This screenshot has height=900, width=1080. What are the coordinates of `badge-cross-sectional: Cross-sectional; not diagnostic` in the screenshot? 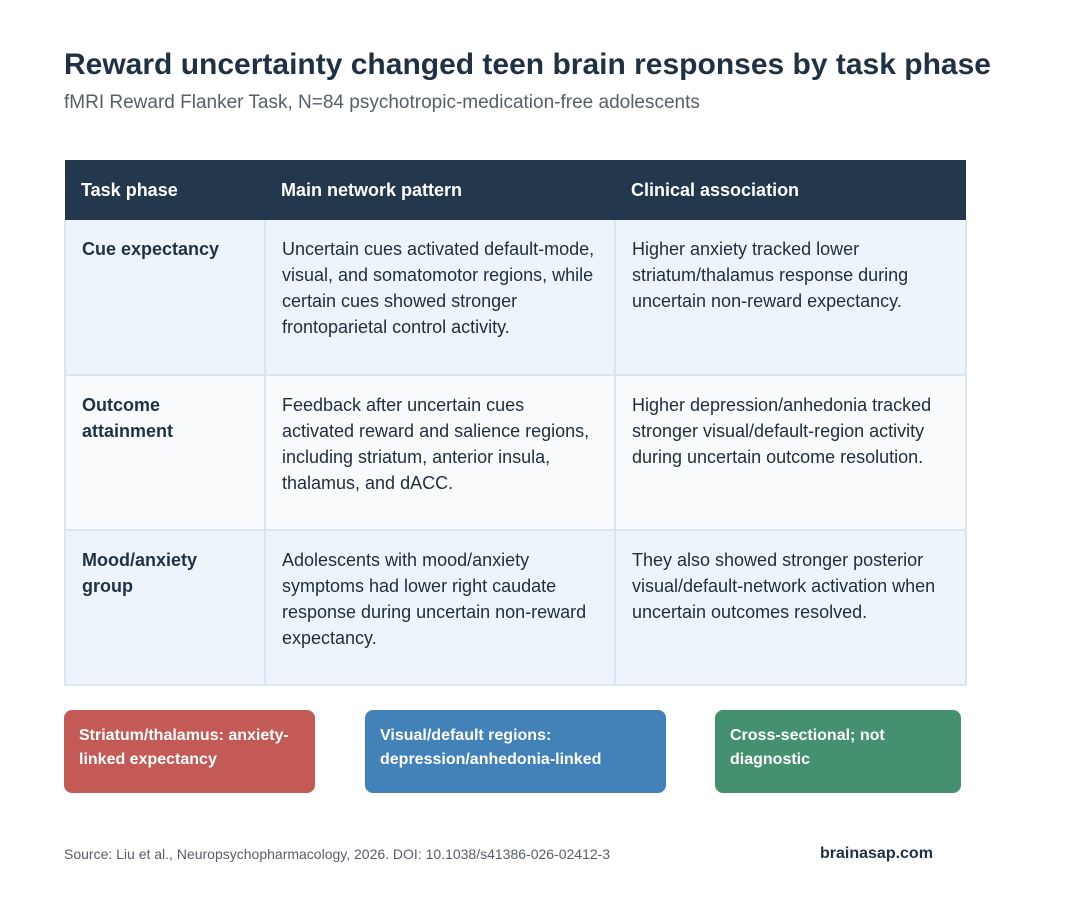 It's located at (838, 751).